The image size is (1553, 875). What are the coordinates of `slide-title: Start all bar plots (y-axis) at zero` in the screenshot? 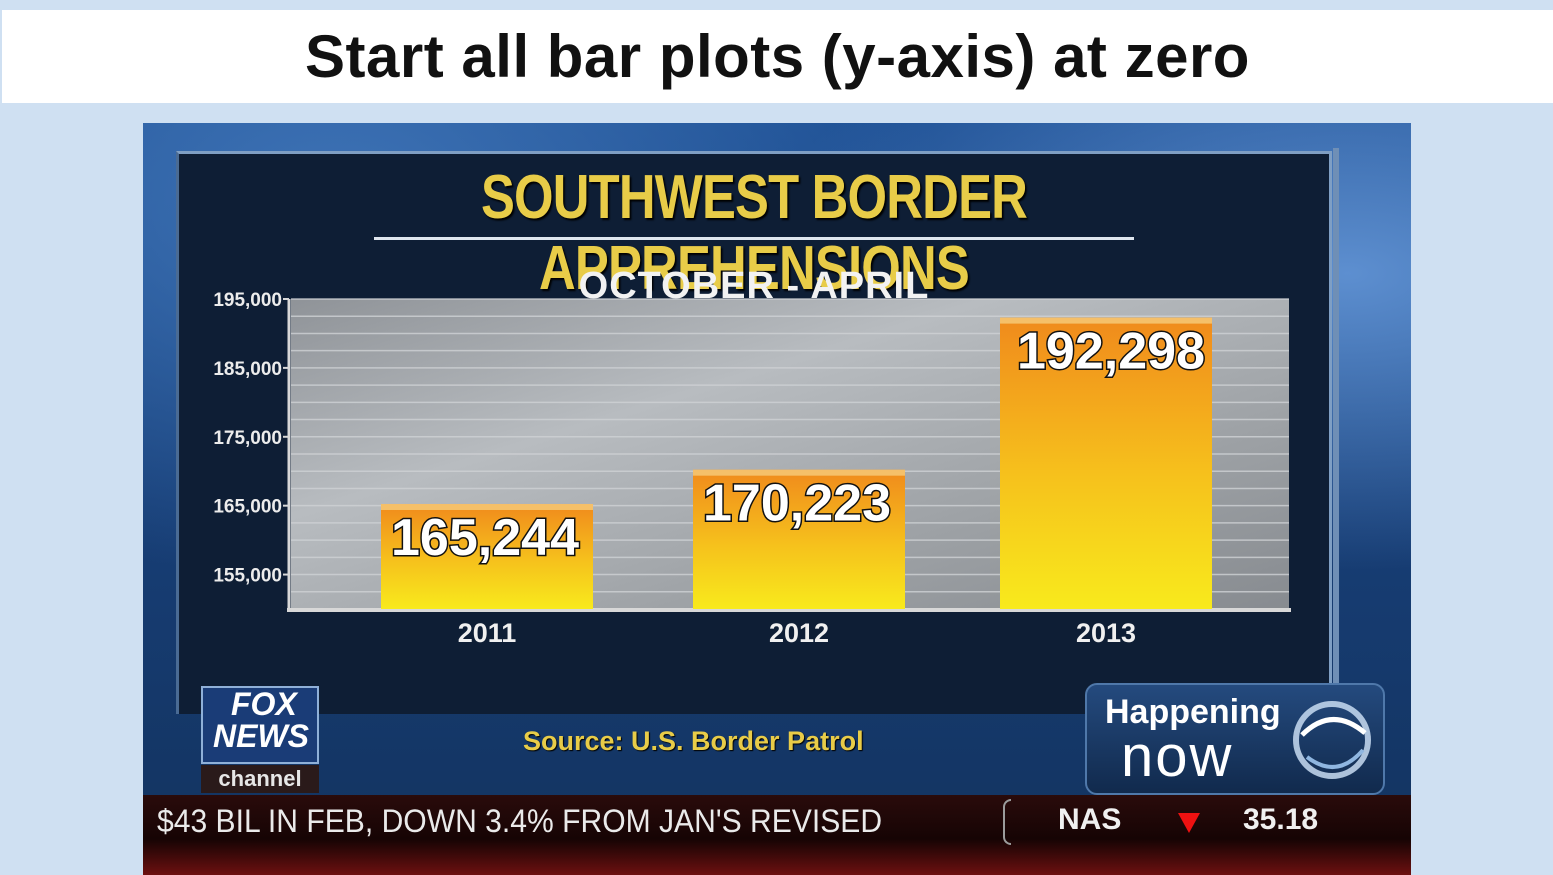 It's located at (777, 56).